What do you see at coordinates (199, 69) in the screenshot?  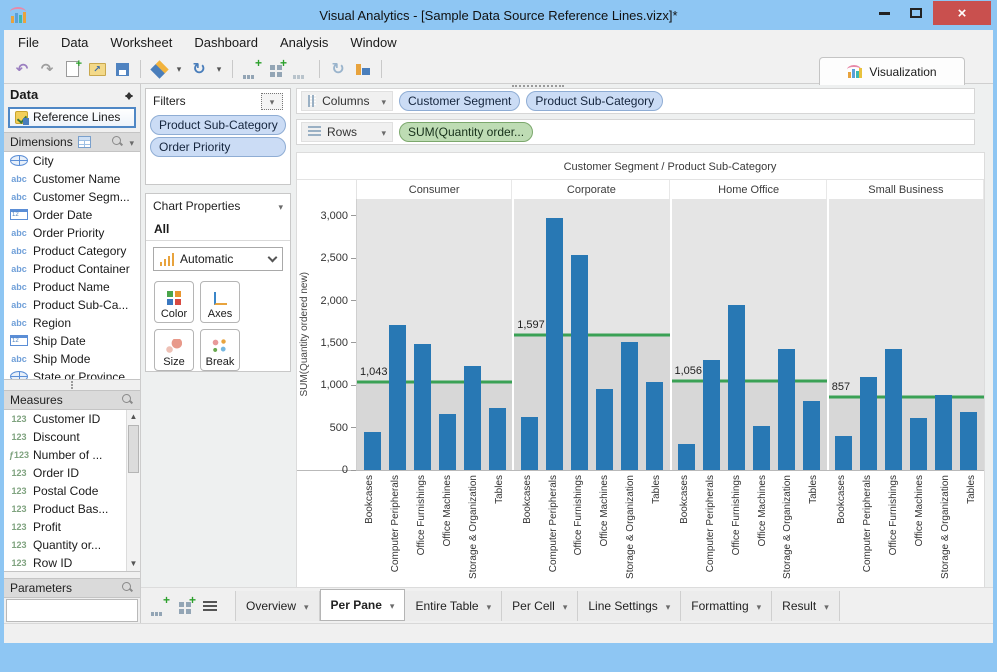 I see `refresh-icon` at bounding box center [199, 69].